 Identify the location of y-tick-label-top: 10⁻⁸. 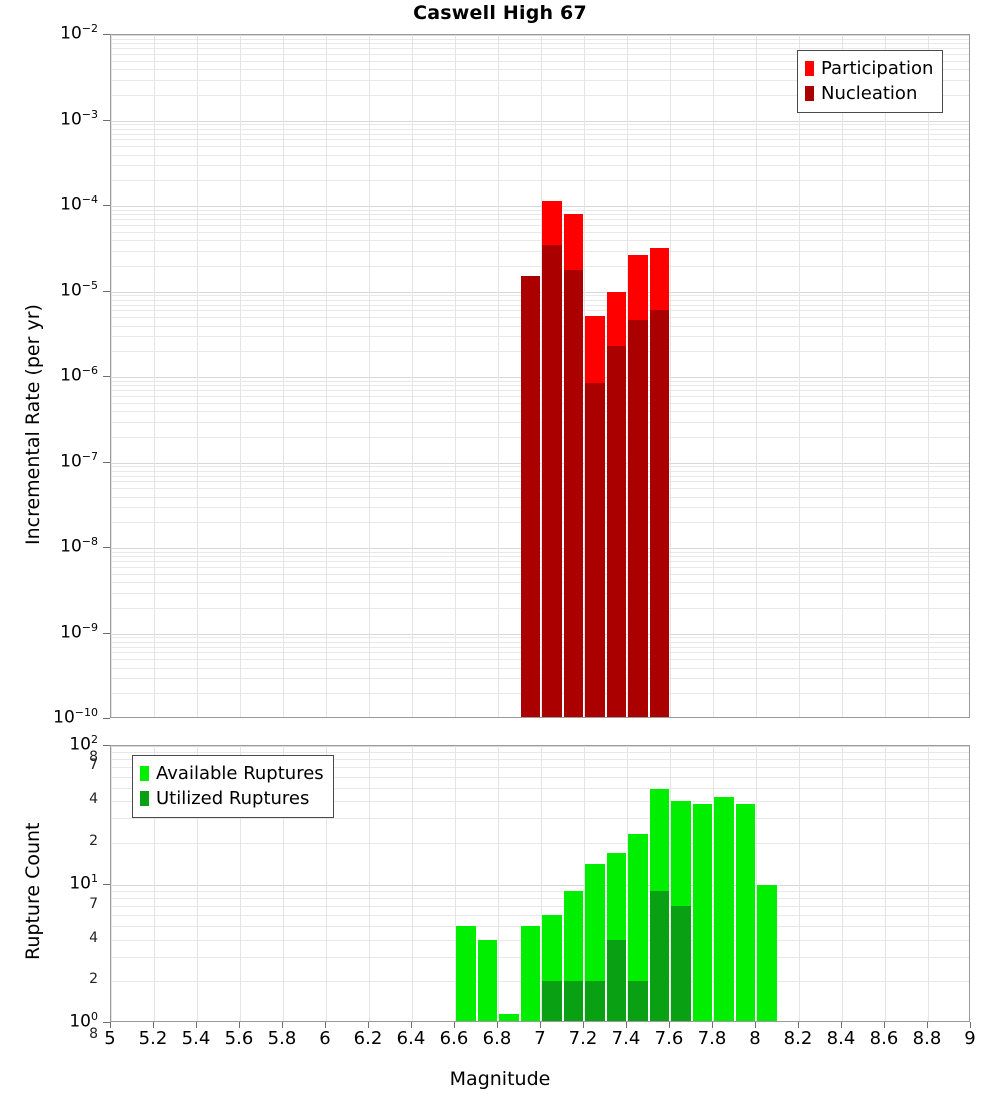
(79, 546).